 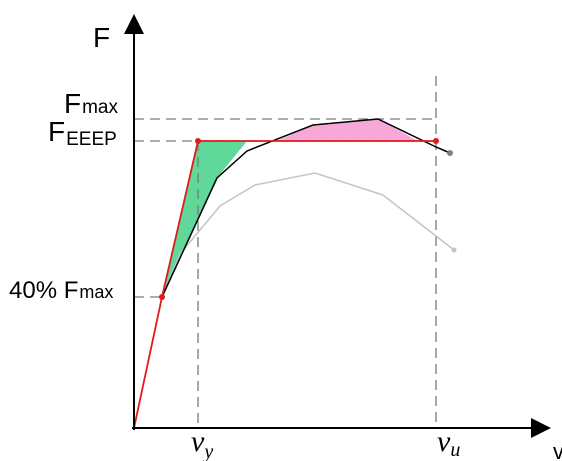 I want to click on green-area, so click(x=204, y=219).